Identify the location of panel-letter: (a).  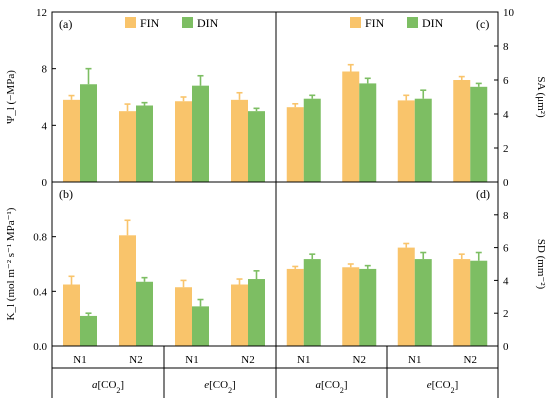
(65, 24).